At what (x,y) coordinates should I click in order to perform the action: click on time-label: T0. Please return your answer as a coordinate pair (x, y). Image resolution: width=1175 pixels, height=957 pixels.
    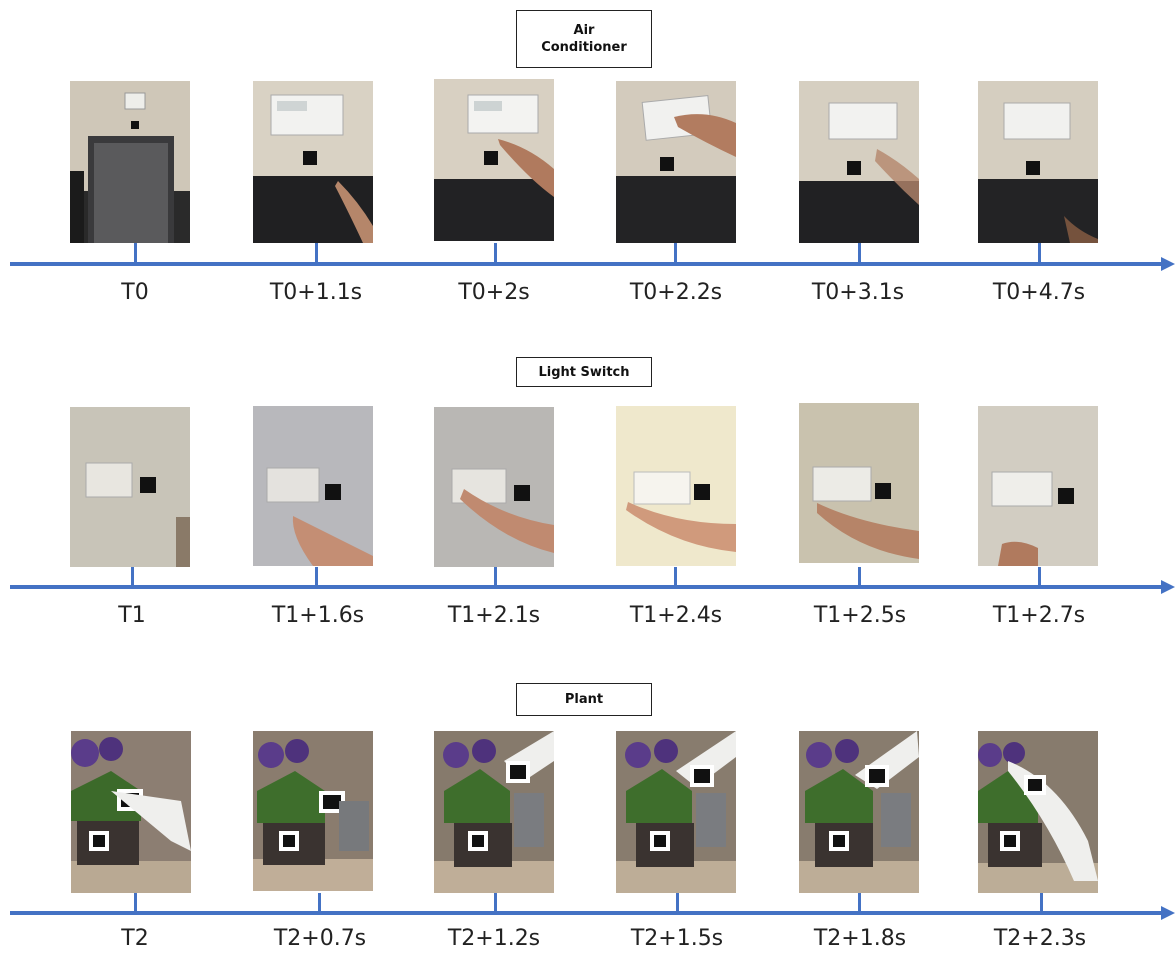
    Looking at the image, I should click on (135, 292).